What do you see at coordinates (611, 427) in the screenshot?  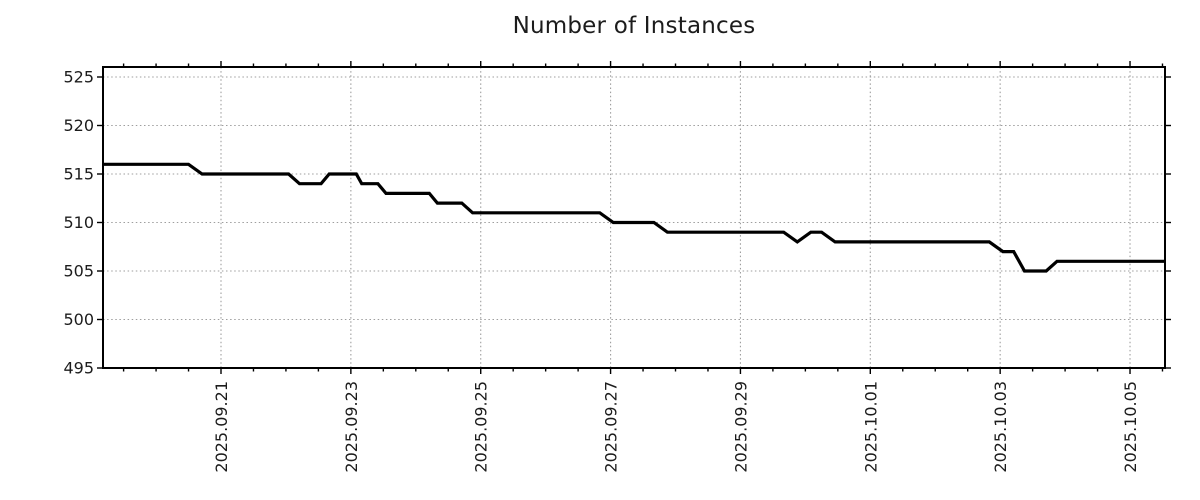 I see `x-tick-label: 2025.09.27` at bounding box center [611, 427].